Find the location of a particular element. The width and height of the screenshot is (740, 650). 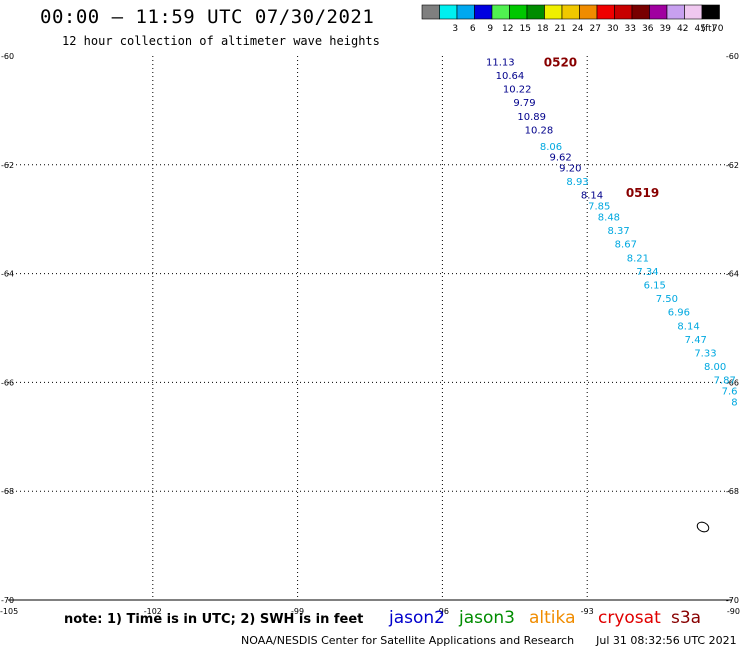

y-tick-label-left: -70 is located at coordinates (7, 600).